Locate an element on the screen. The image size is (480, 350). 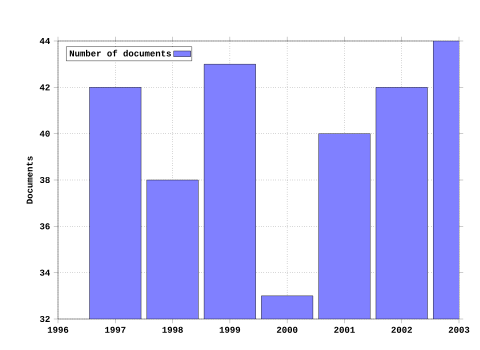
x-tick-label: 1997 is located at coordinates (115, 329).